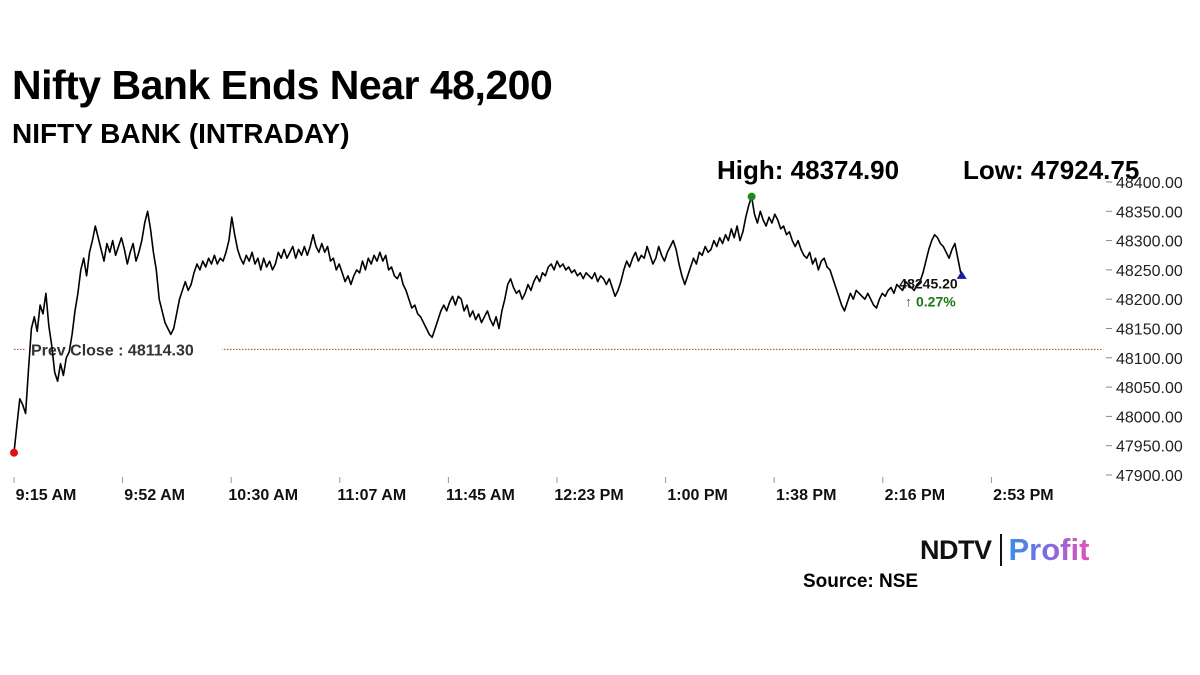 This screenshot has width=1200, height=675. What do you see at coordinates (806, 495) in the screenshot?
I see `x-tick-label: 1:38 PM` at bounding box center [806, 495].